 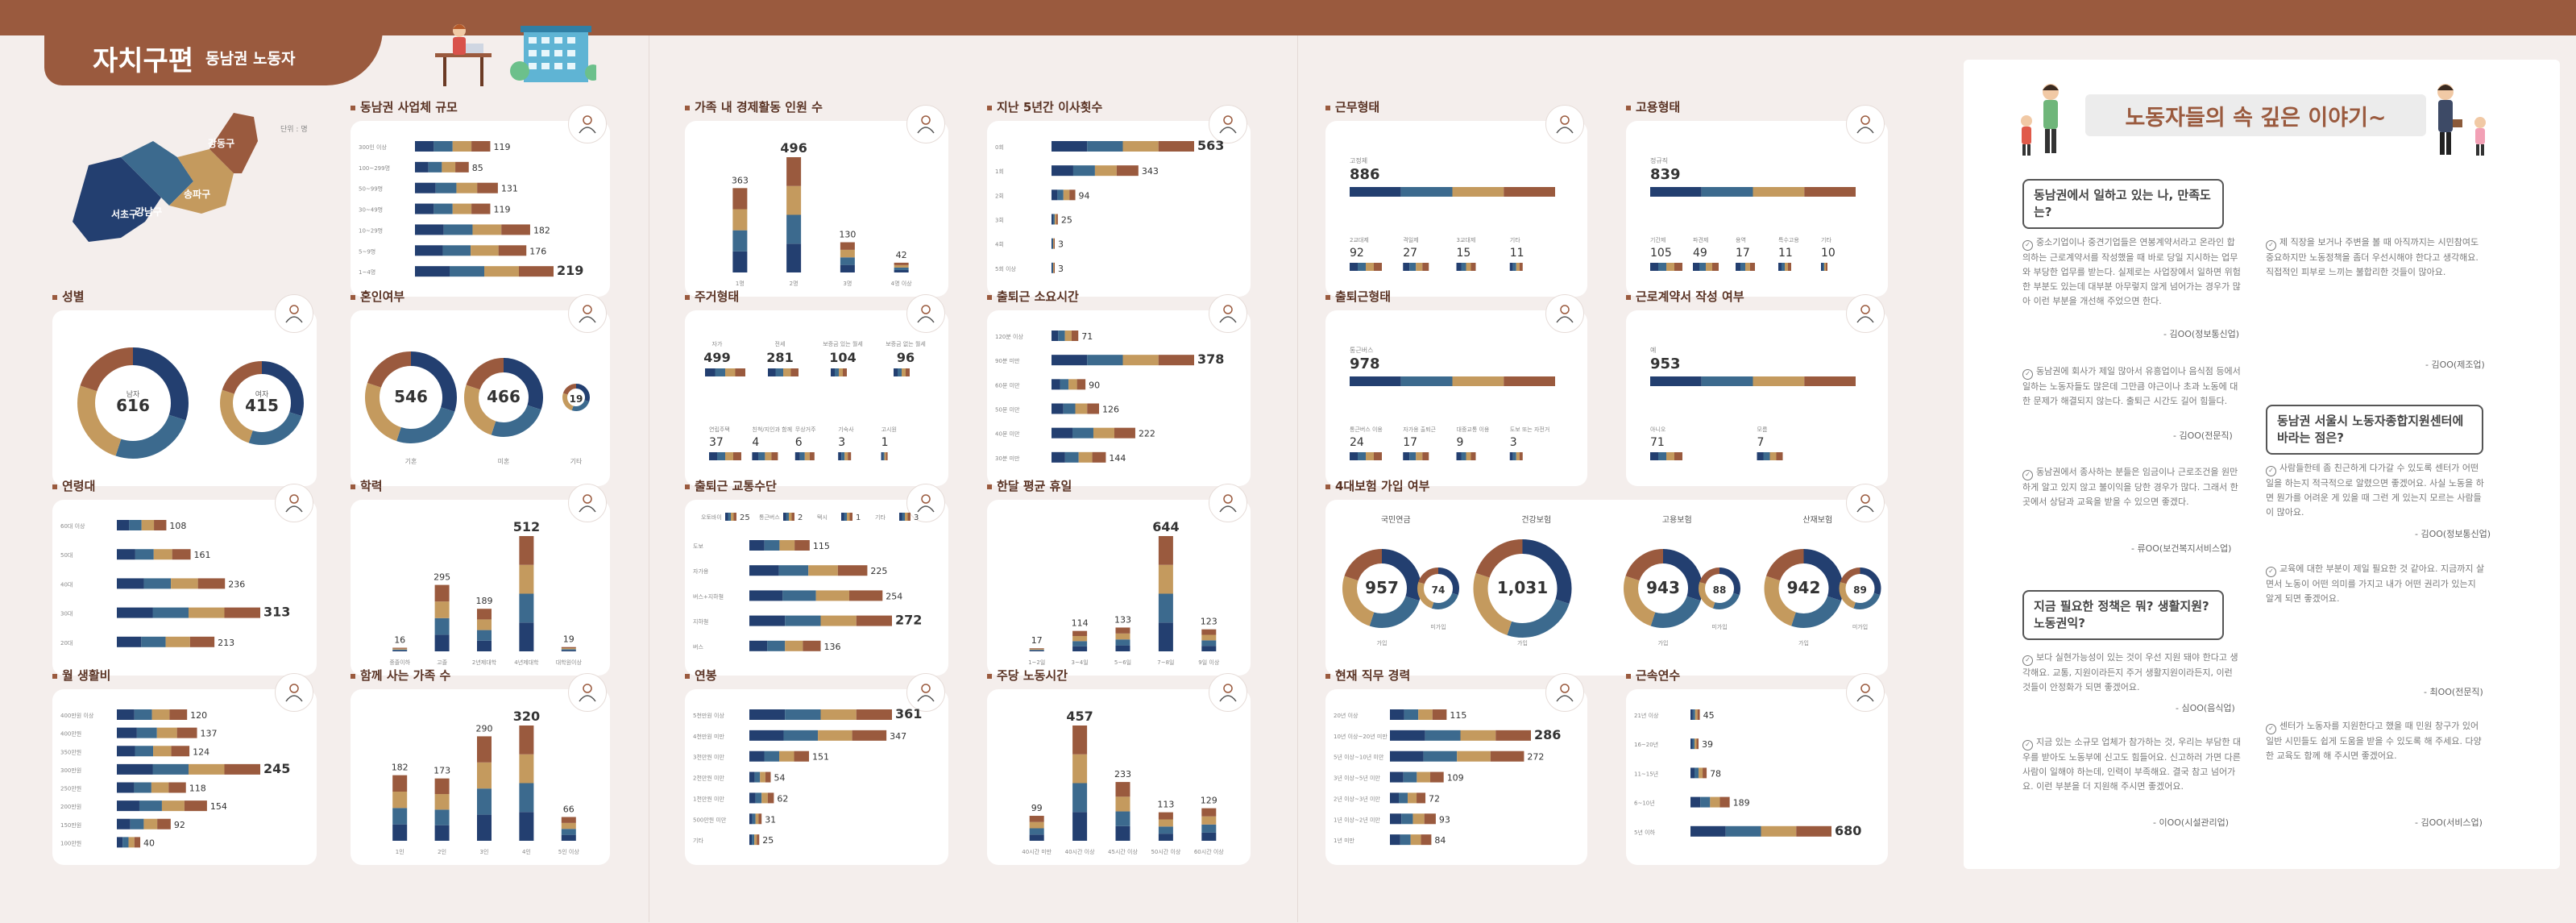 I want to click on contract-icon, so click(x=1865, y=313).